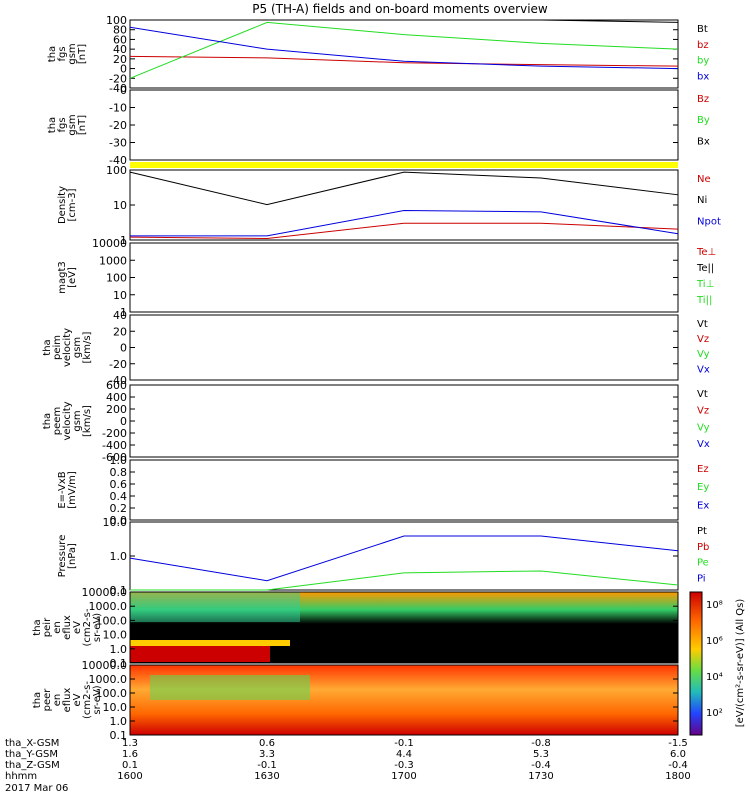  What do you see at coordinates (703, 563) in the screenshot?
I see `legend-pe: Pe` at bounding box center [703, 563].